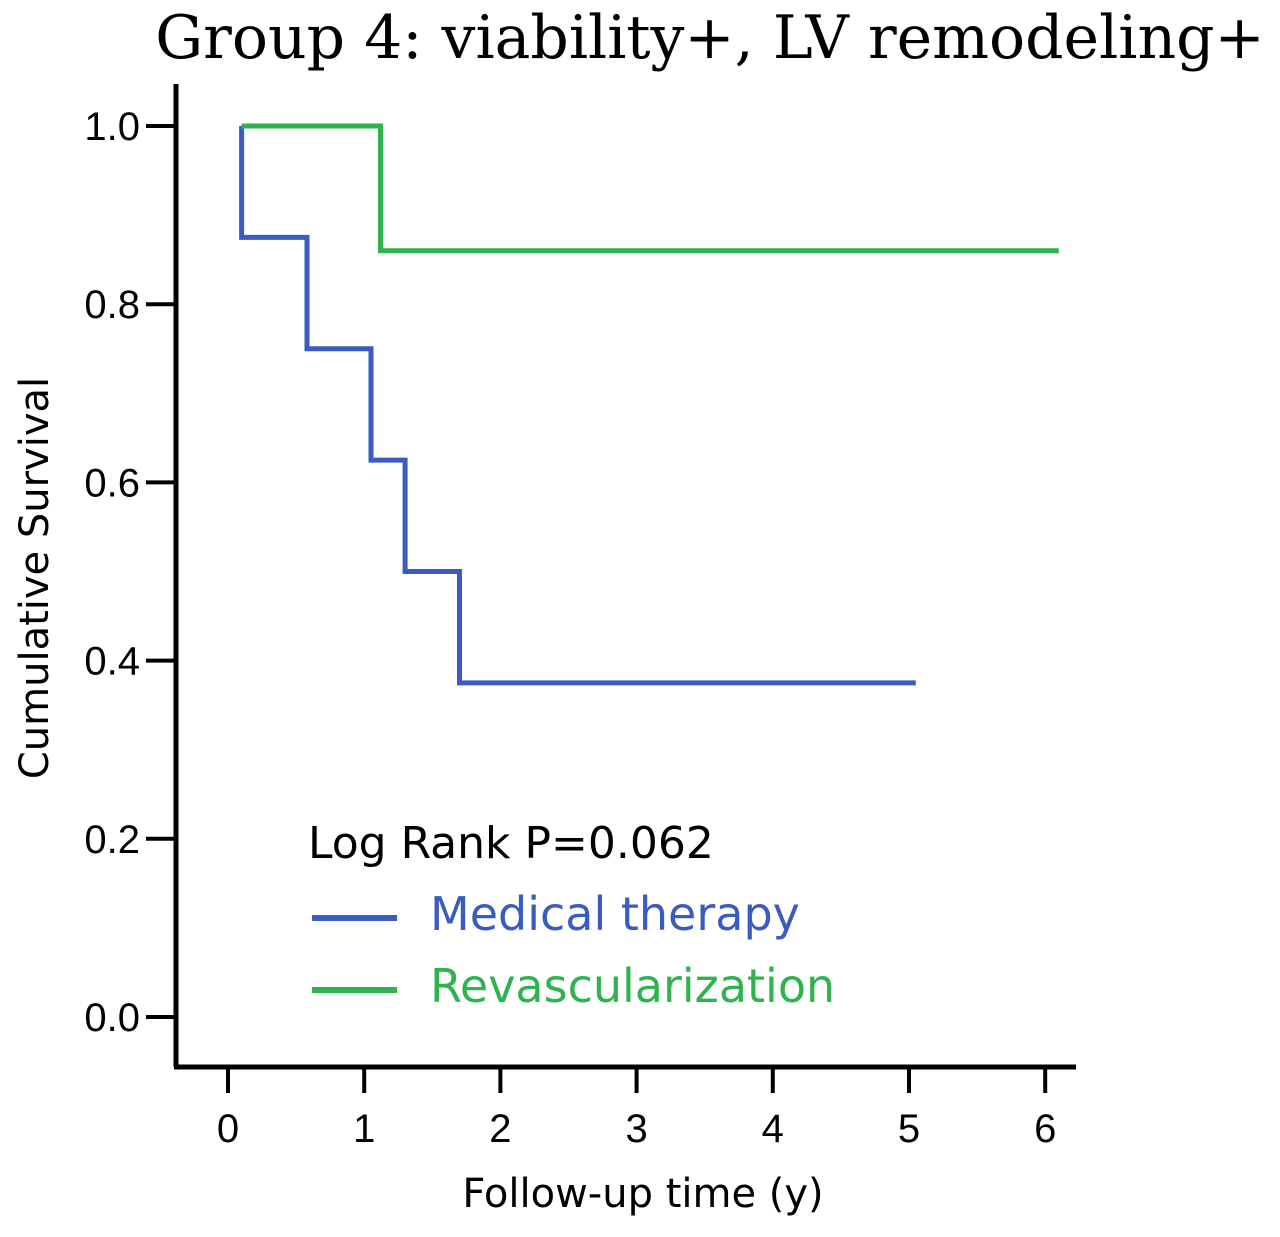  I want to click on y-tick-label: 0.2, so click(112, 840).